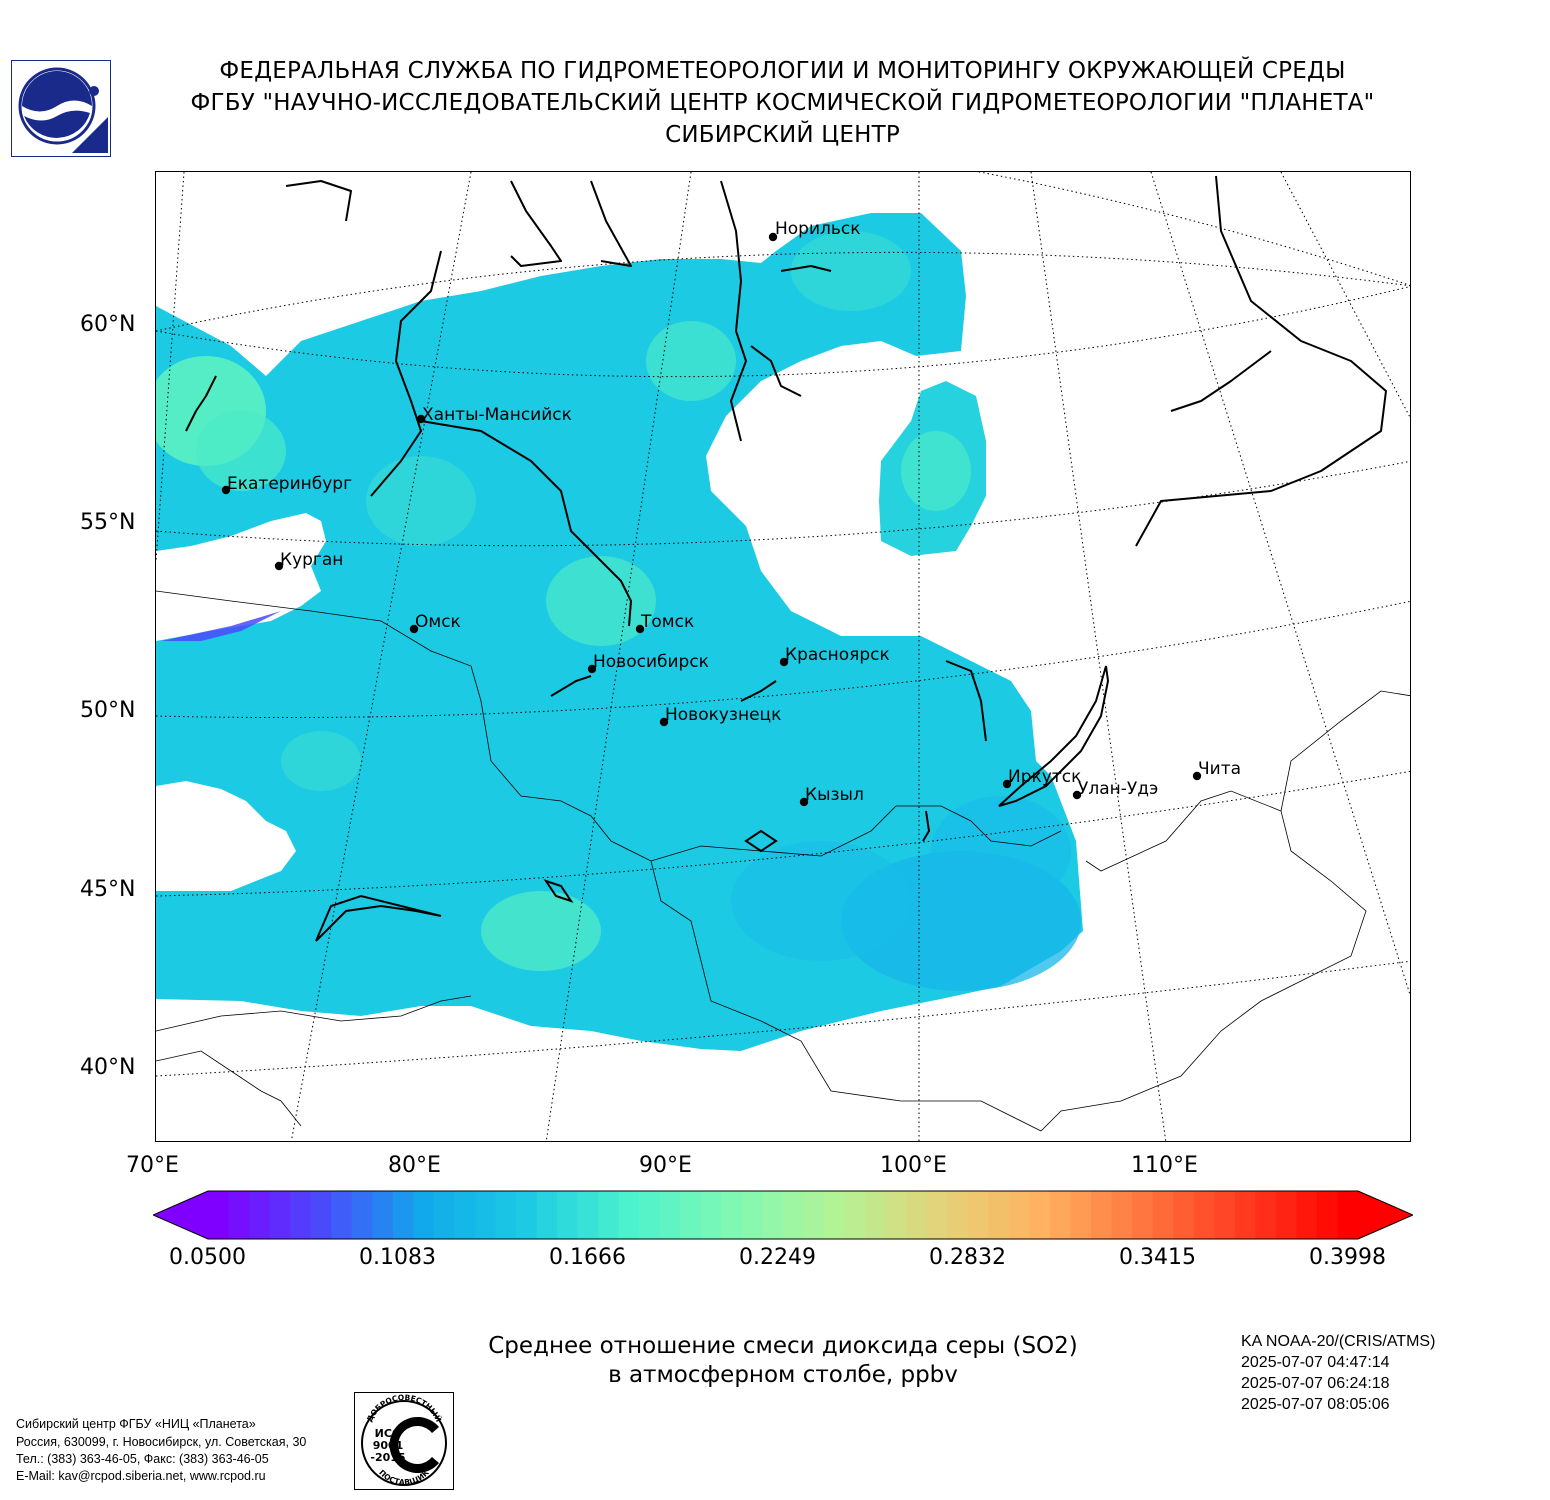 This screenshot has width=1550, height=1500. What do you see at coordinates (784, 662) in the screenshot?
I see `city-marker-krasnoyarsk` at bounding box center [784, 662].